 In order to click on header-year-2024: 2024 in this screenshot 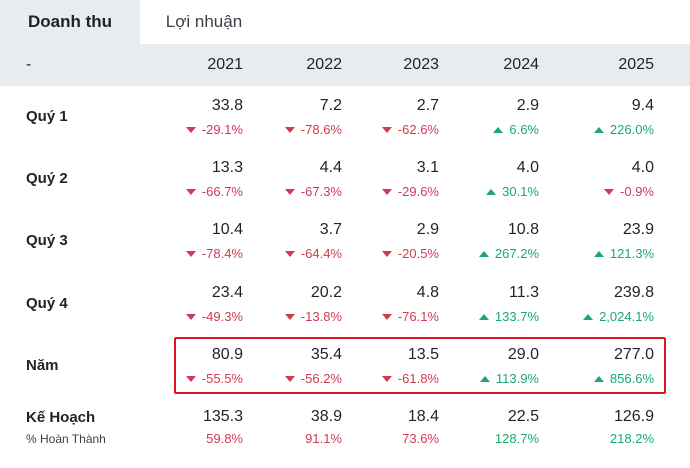, I will do `click(521, 64)`.